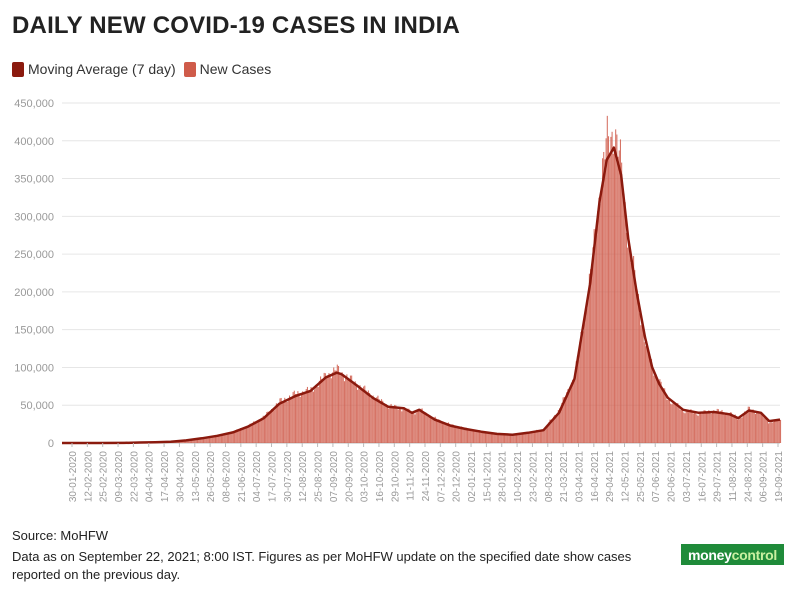 The width and height of the screenshot is (796, 595). What do you see at coordinates (487, 477) in the screenshot?
I see `x-tick-label: 15-01-2021` at bounding box center [487, 477].